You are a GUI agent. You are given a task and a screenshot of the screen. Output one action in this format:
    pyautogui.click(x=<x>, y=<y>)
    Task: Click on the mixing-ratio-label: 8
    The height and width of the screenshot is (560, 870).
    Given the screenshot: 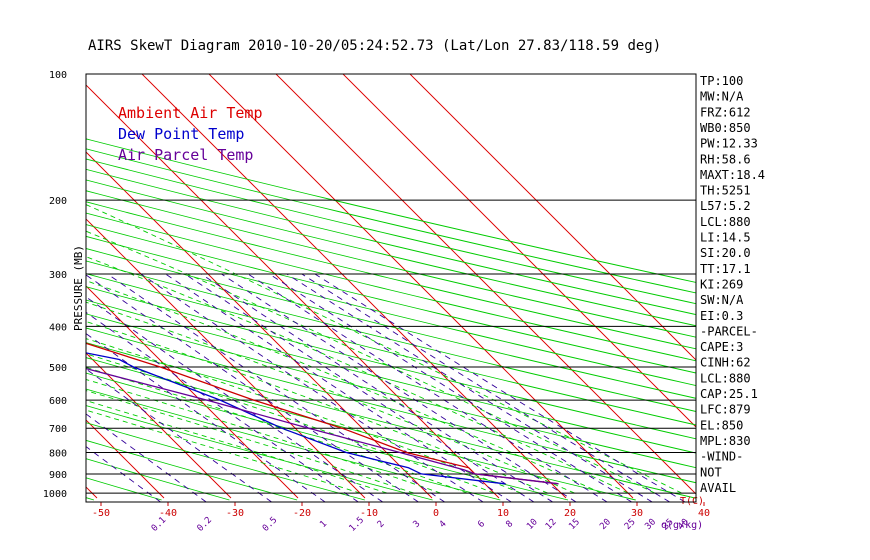 What is the action you would take?
    pyautogui.click(x=509, y=524)
    